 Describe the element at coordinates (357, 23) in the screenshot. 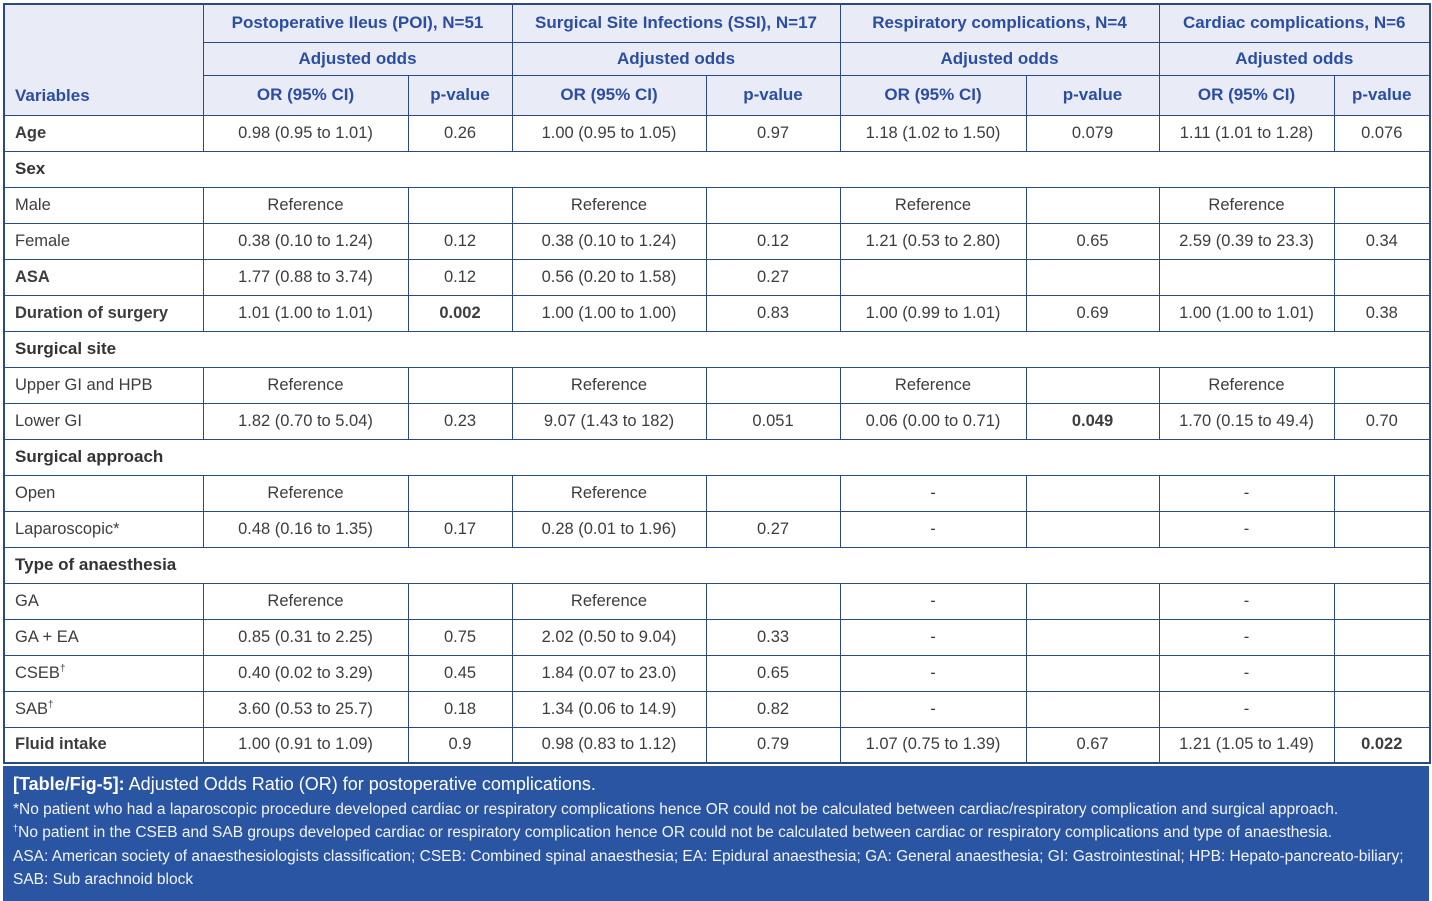

I see `group-title-poi: Postoperative Ileus (POI), N=51` at that location.